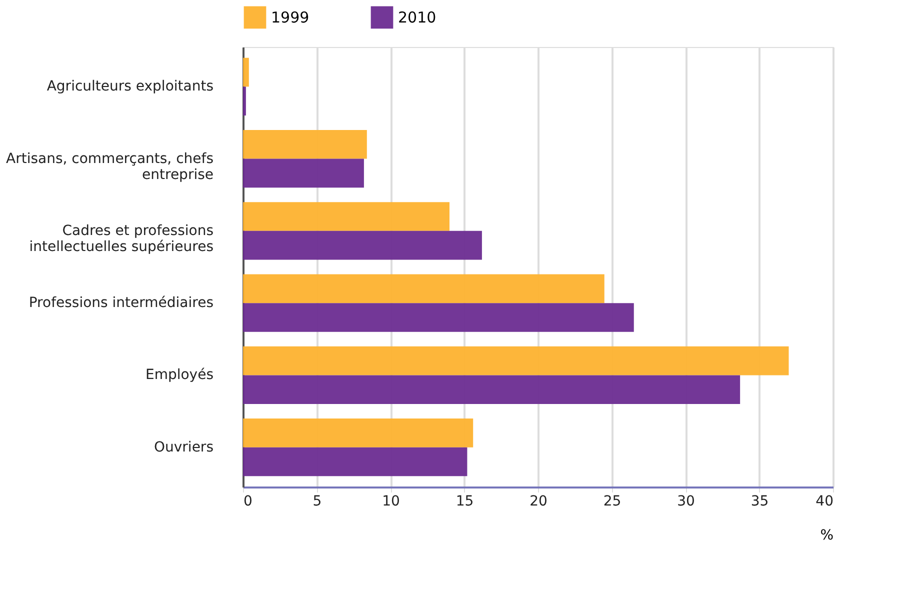  Describe the element at coordinates (121, 238) in the screenshot. I see `y-tick-label: Cadres et professions intellectuelles supérieures` at that location.